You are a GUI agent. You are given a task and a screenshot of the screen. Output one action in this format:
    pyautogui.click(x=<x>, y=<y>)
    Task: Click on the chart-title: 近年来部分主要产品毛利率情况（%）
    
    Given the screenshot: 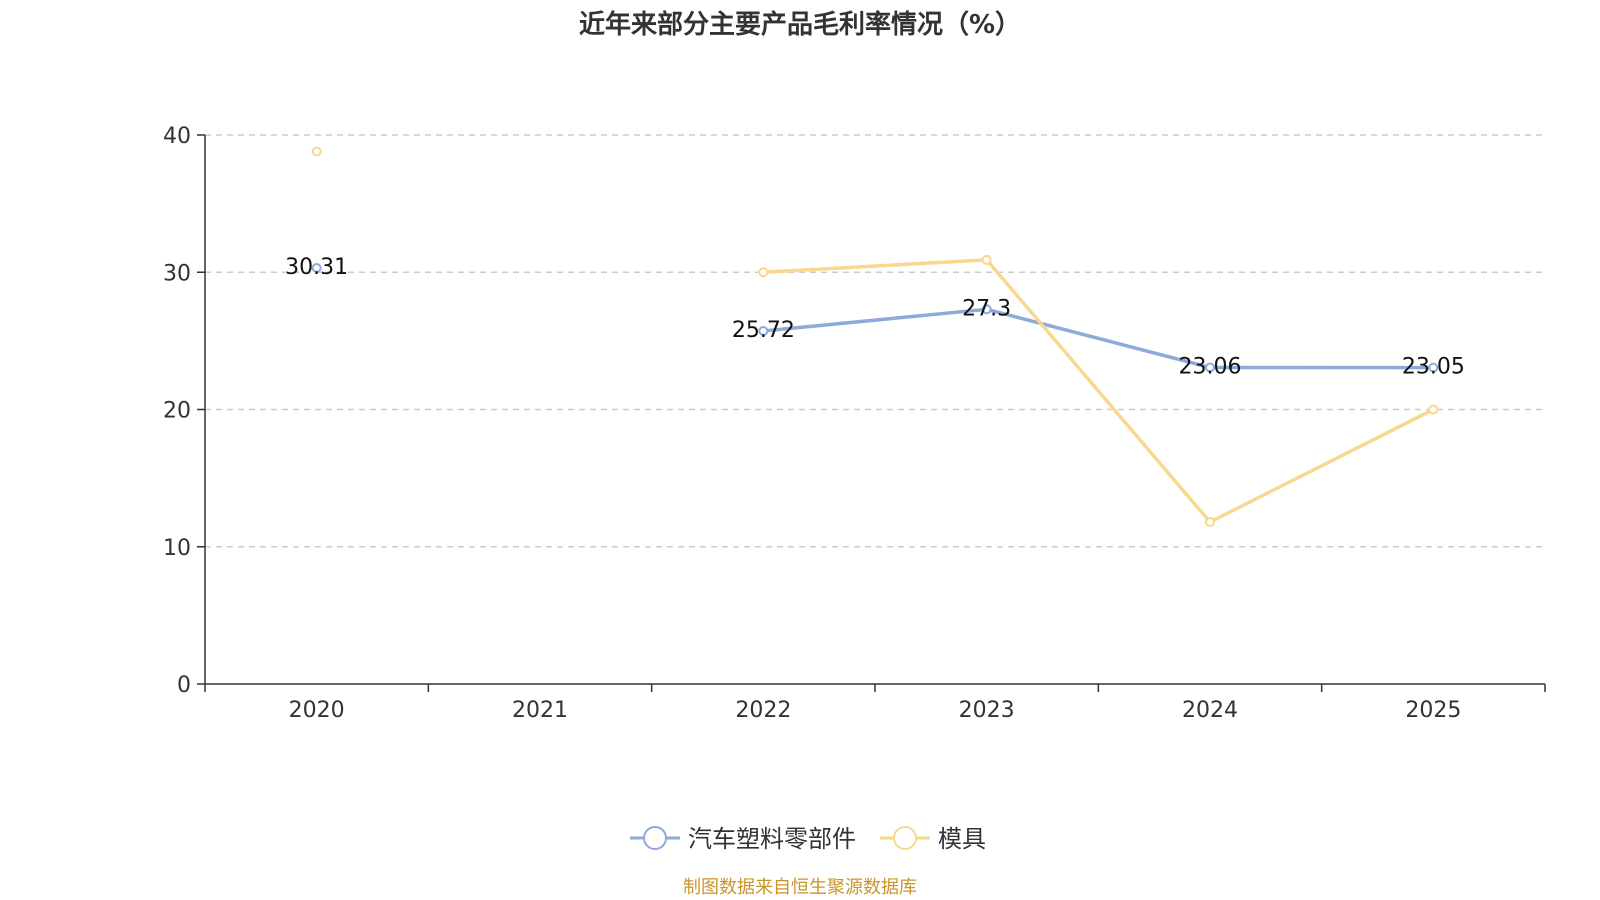 What is the action you would take?
    pyautogui.click(x=800, y=24)
    